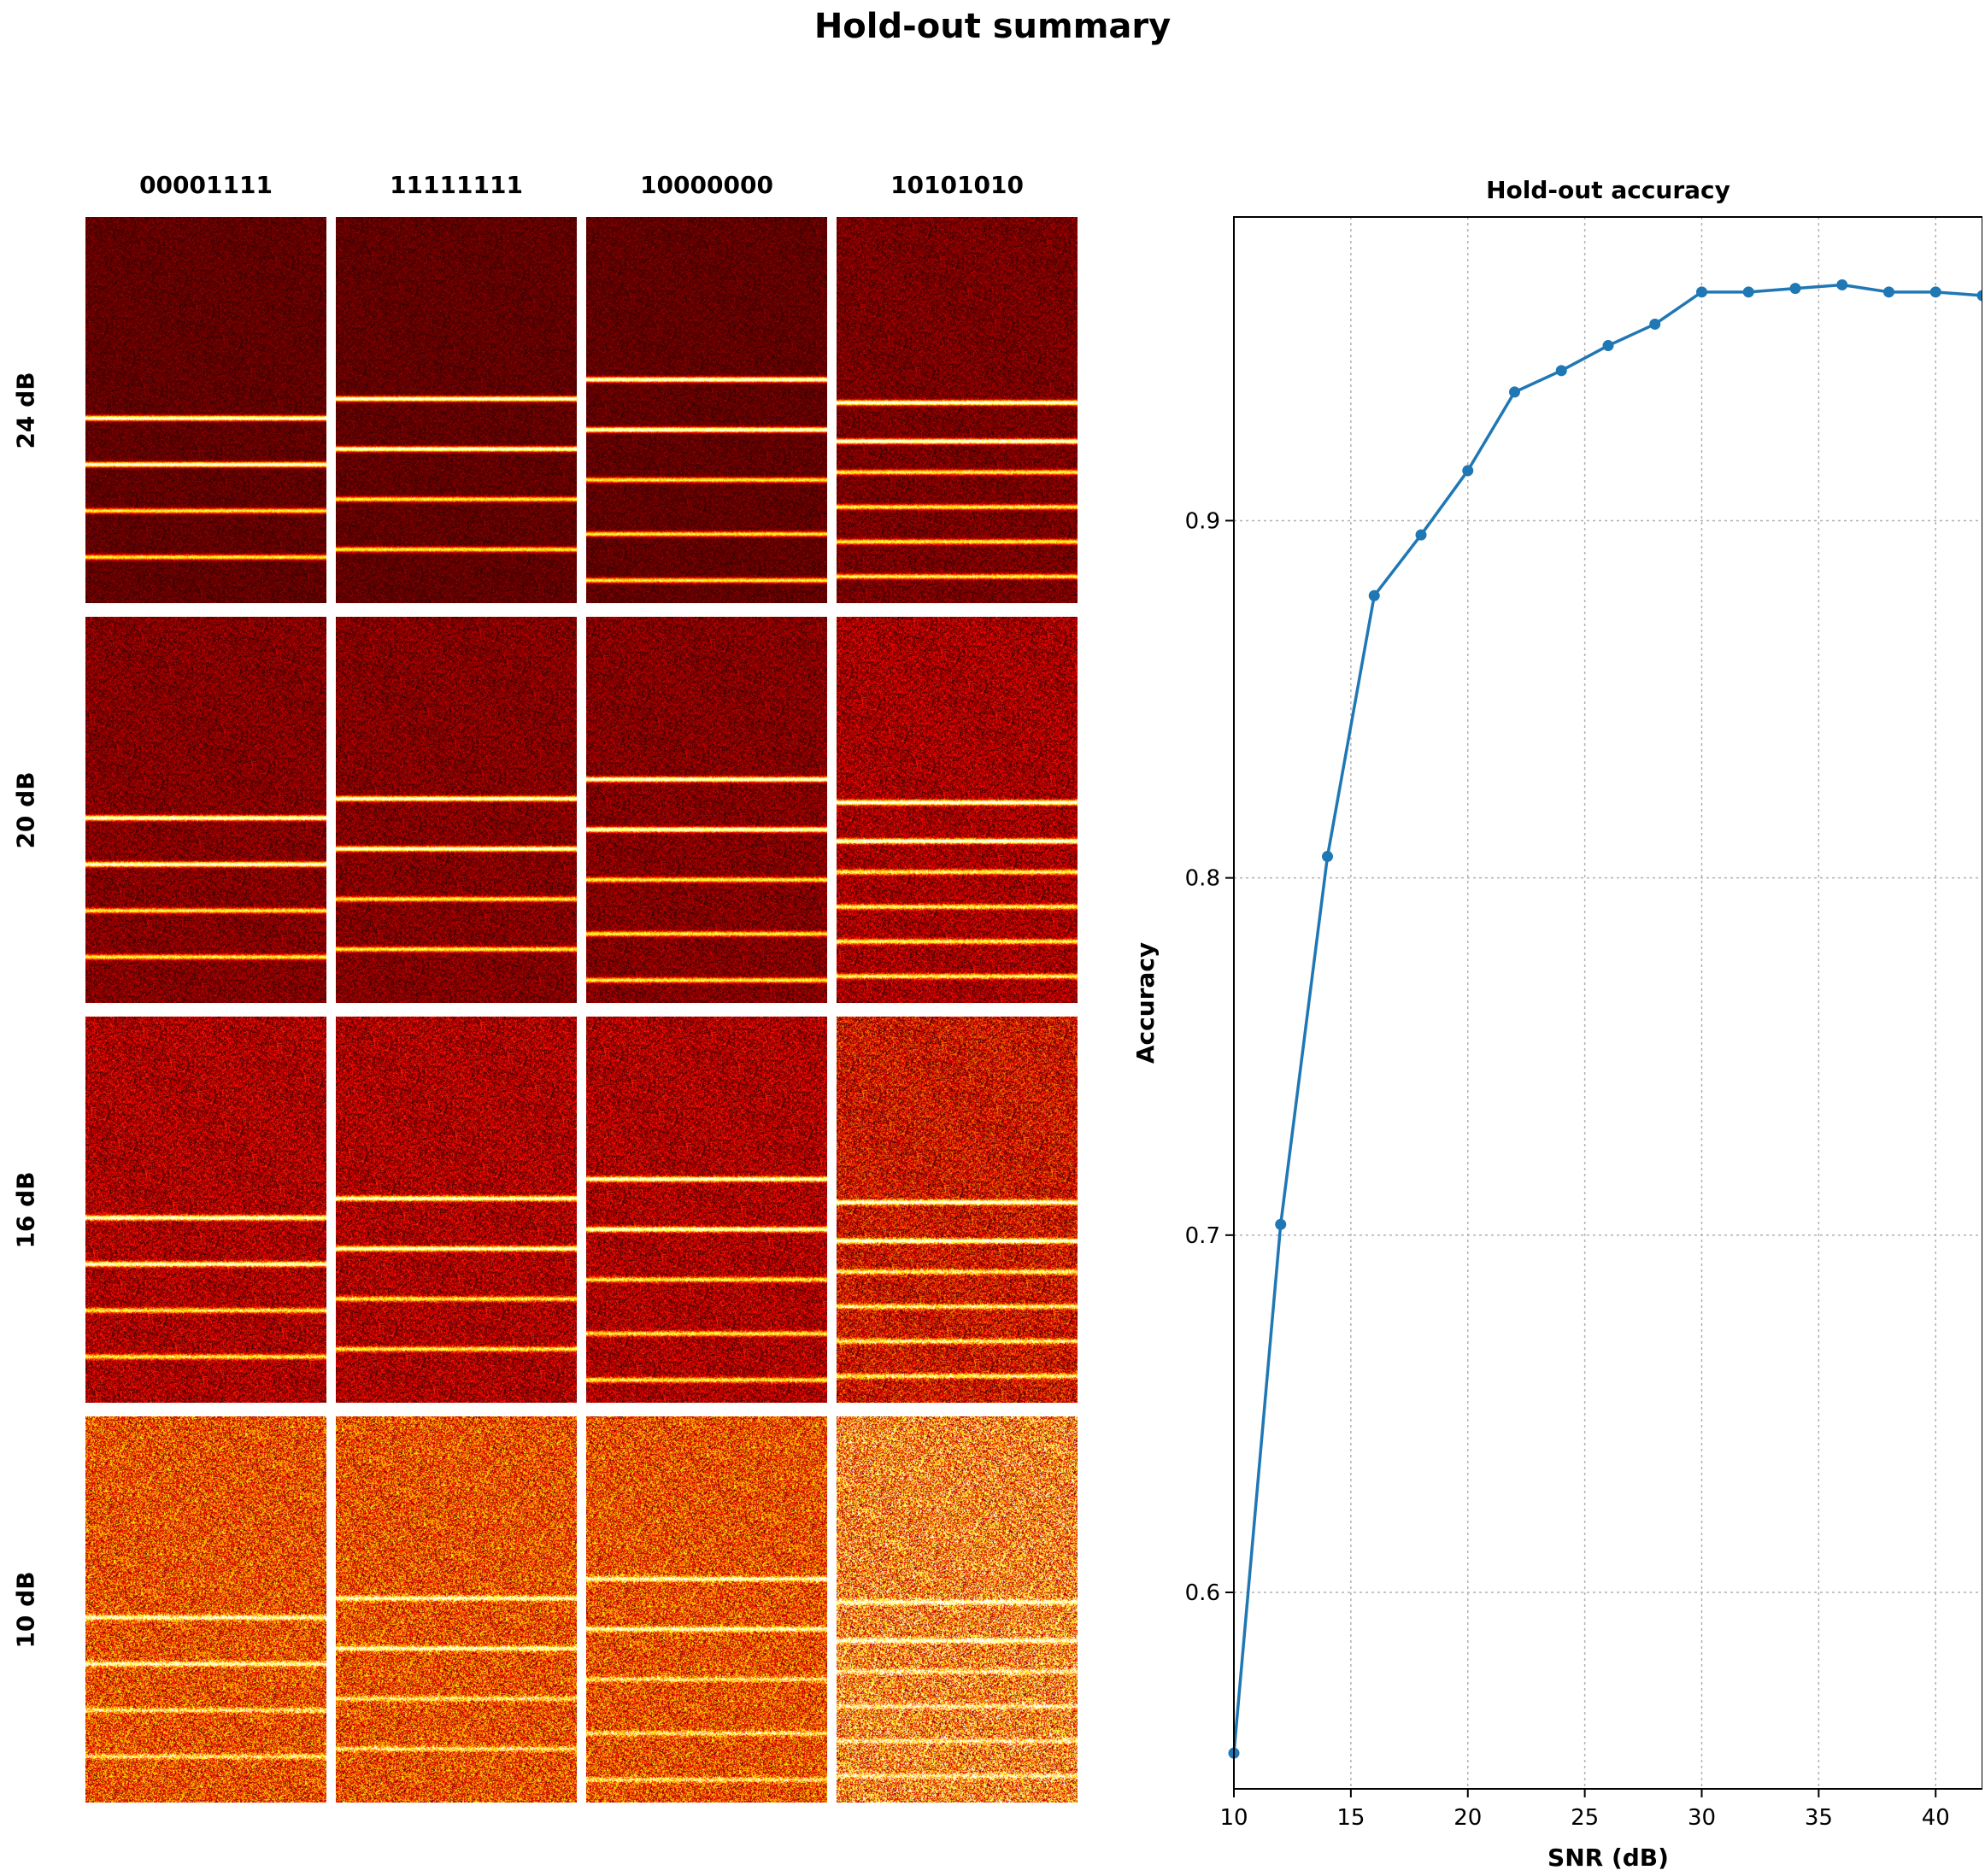 This screenshot has width=1985, height=1876. What do you see at coordinates (706, 1609) in the screenshot?
I see `spectrogram-tile-10000000-10-db` at bounding box center [706, 1609].